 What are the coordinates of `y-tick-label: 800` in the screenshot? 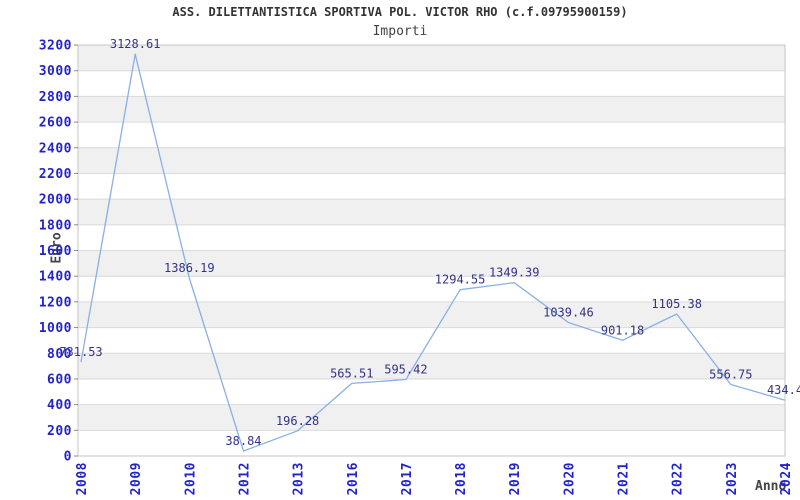 It's located at (59, 354).